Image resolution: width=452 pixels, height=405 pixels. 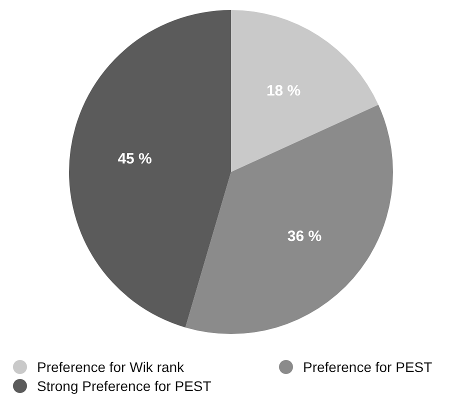 What do you see at coordinates (304, 91) in the screenshot?
I see `pie-slice` at bounding box center [304, 91].